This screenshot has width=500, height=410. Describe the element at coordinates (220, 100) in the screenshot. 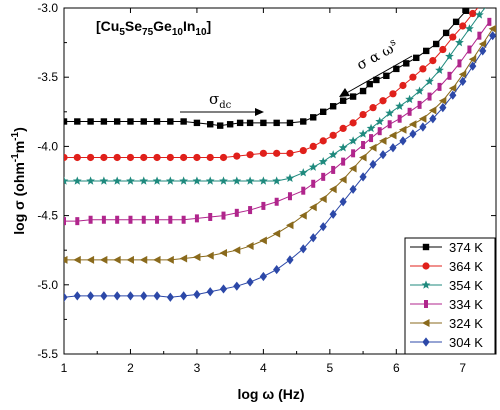

I see `sigma-dc-label: σdc` at that location.